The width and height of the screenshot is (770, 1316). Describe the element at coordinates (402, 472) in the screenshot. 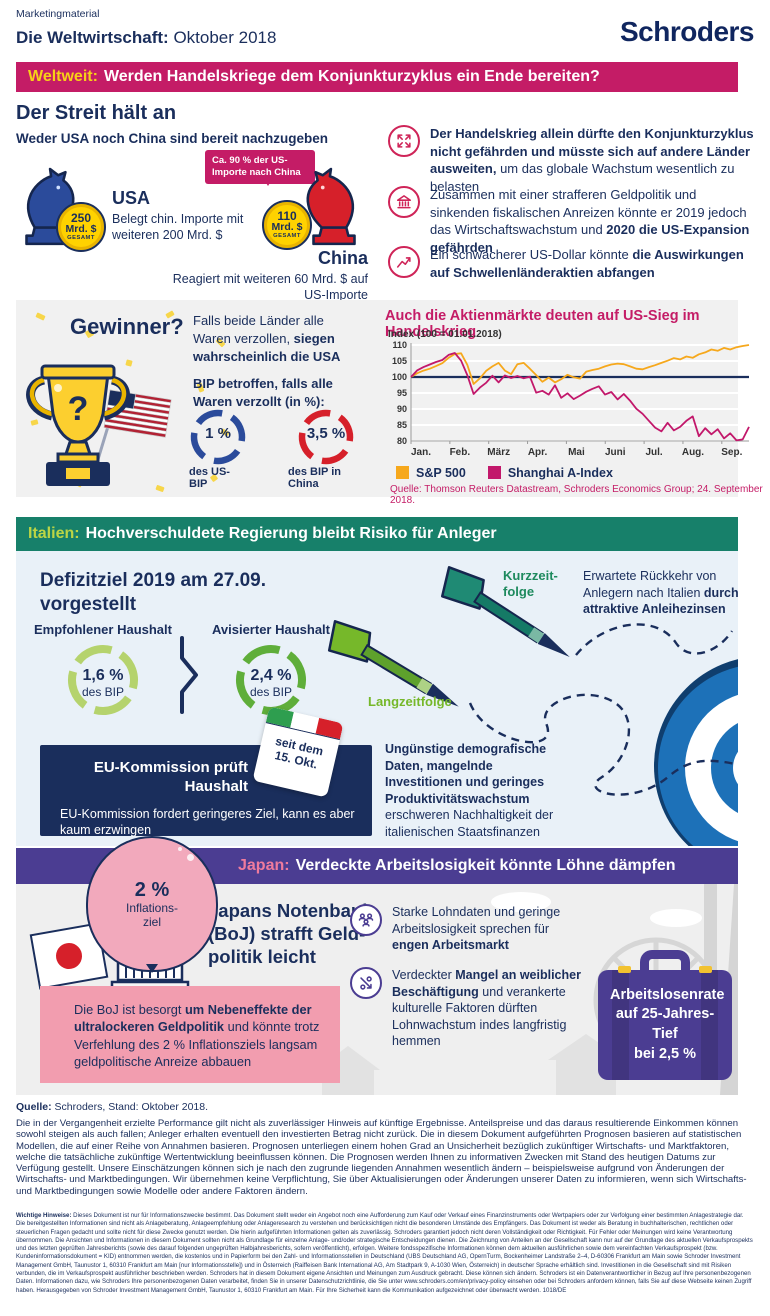

I see `legend-swatch-sp500` at that location.